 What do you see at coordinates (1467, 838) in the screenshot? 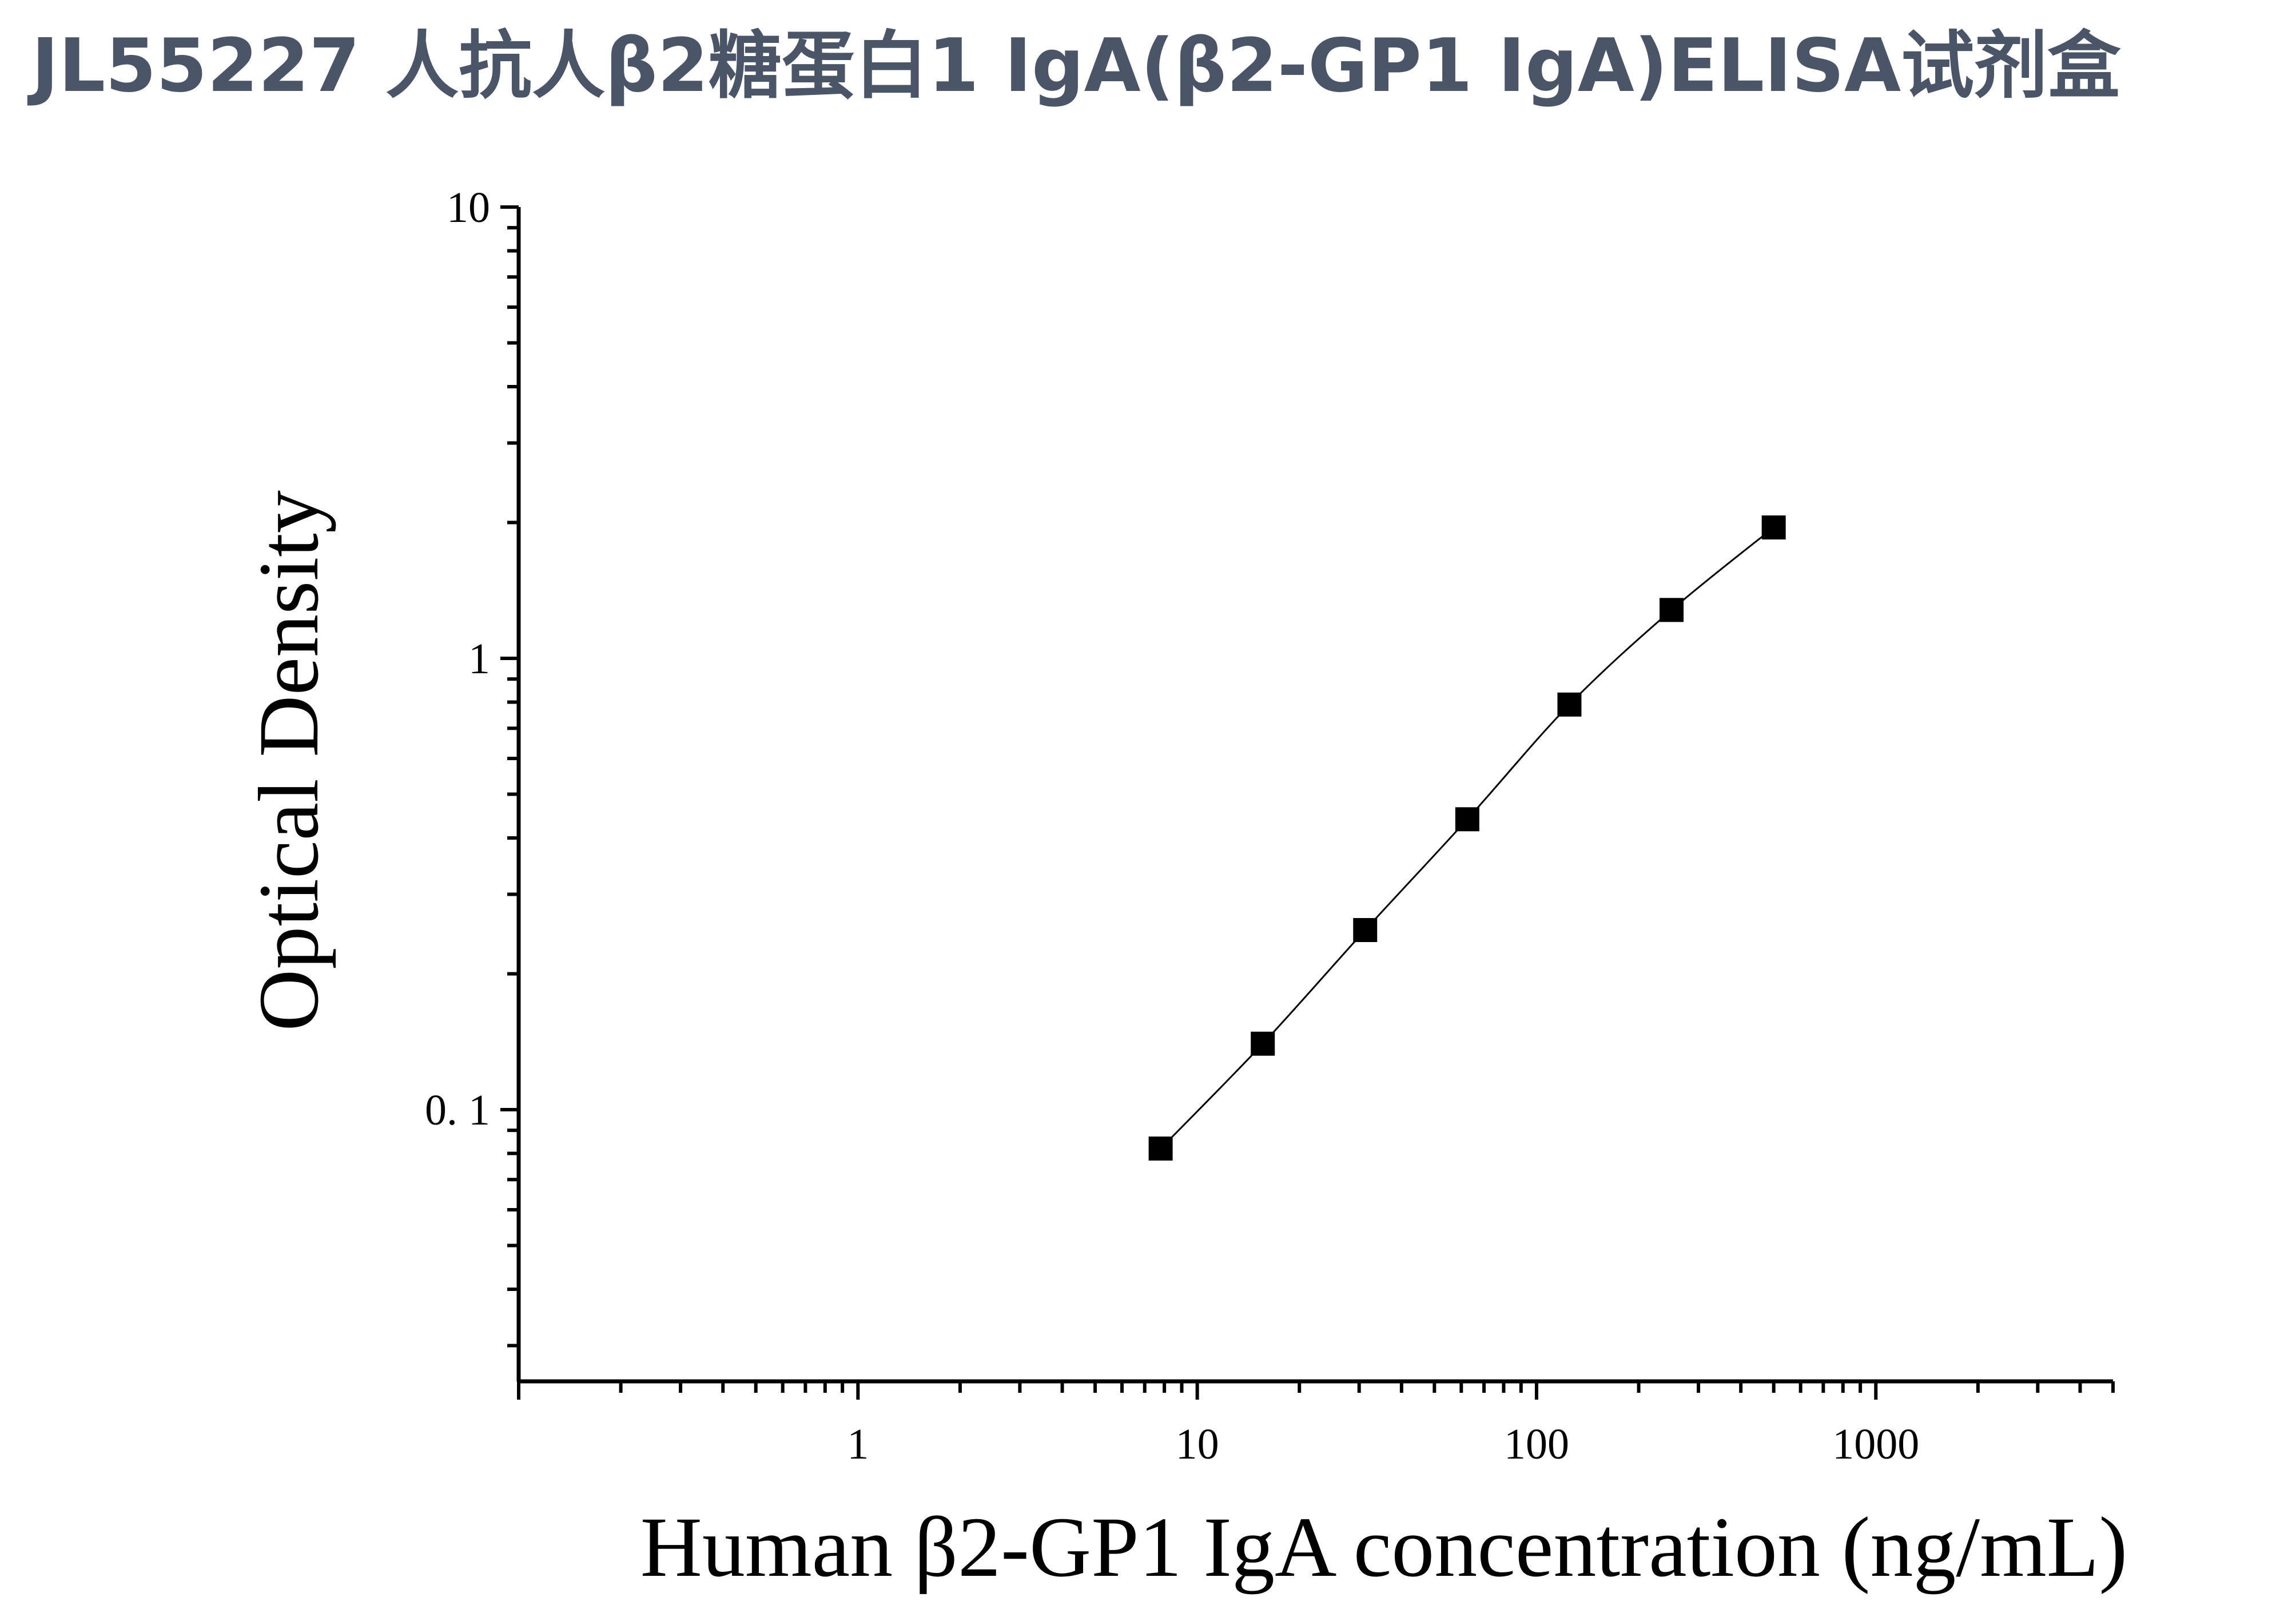
I see `data-points-layer` at bounding box center [1467, 838].